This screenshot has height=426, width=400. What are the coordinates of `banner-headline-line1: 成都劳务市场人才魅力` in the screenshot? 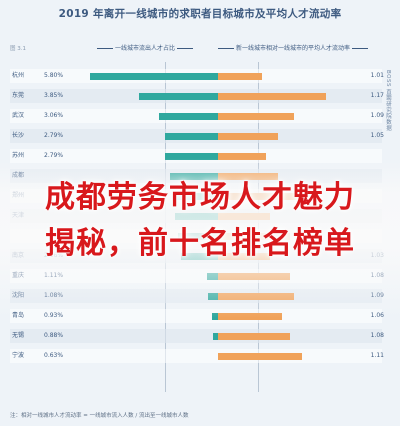 It's located at (200, 197).